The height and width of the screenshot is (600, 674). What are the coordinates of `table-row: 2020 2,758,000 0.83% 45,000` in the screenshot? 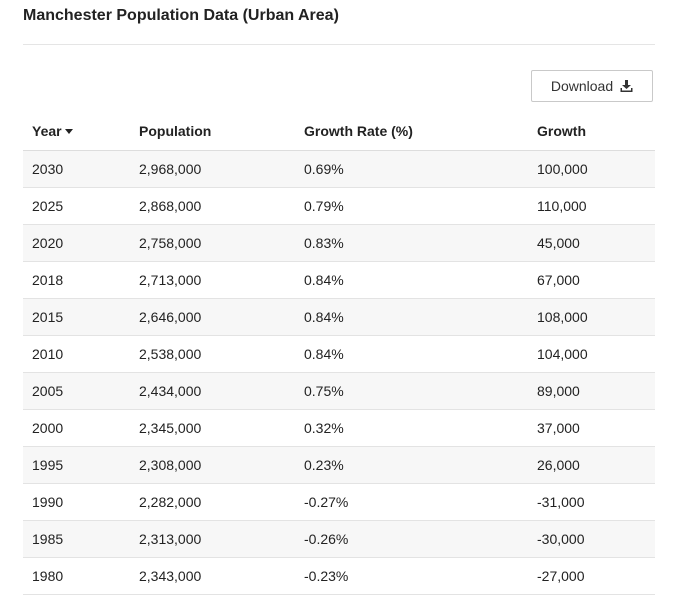 It's located at (339, 243).